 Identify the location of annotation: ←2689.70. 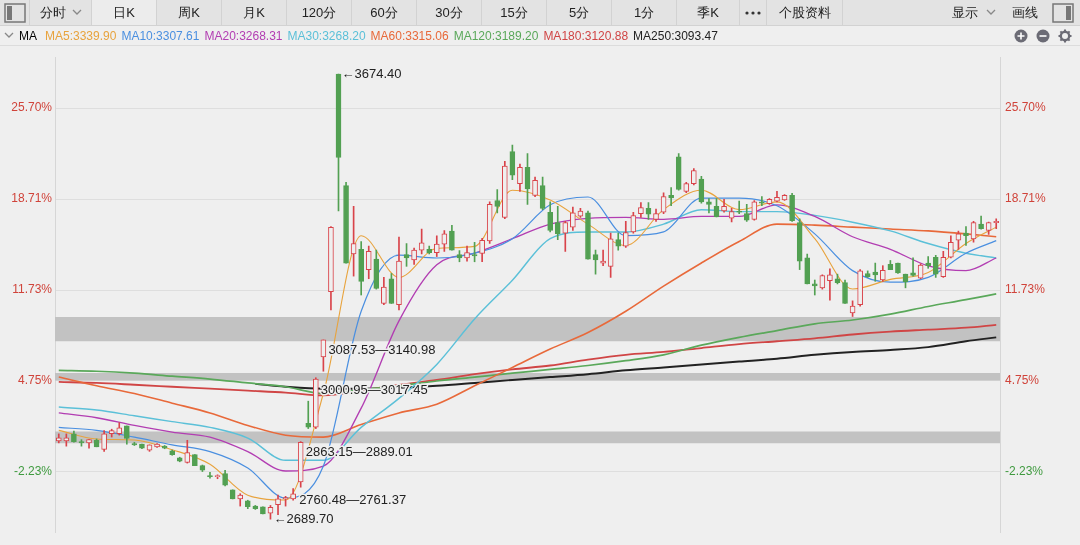
(303, 518).